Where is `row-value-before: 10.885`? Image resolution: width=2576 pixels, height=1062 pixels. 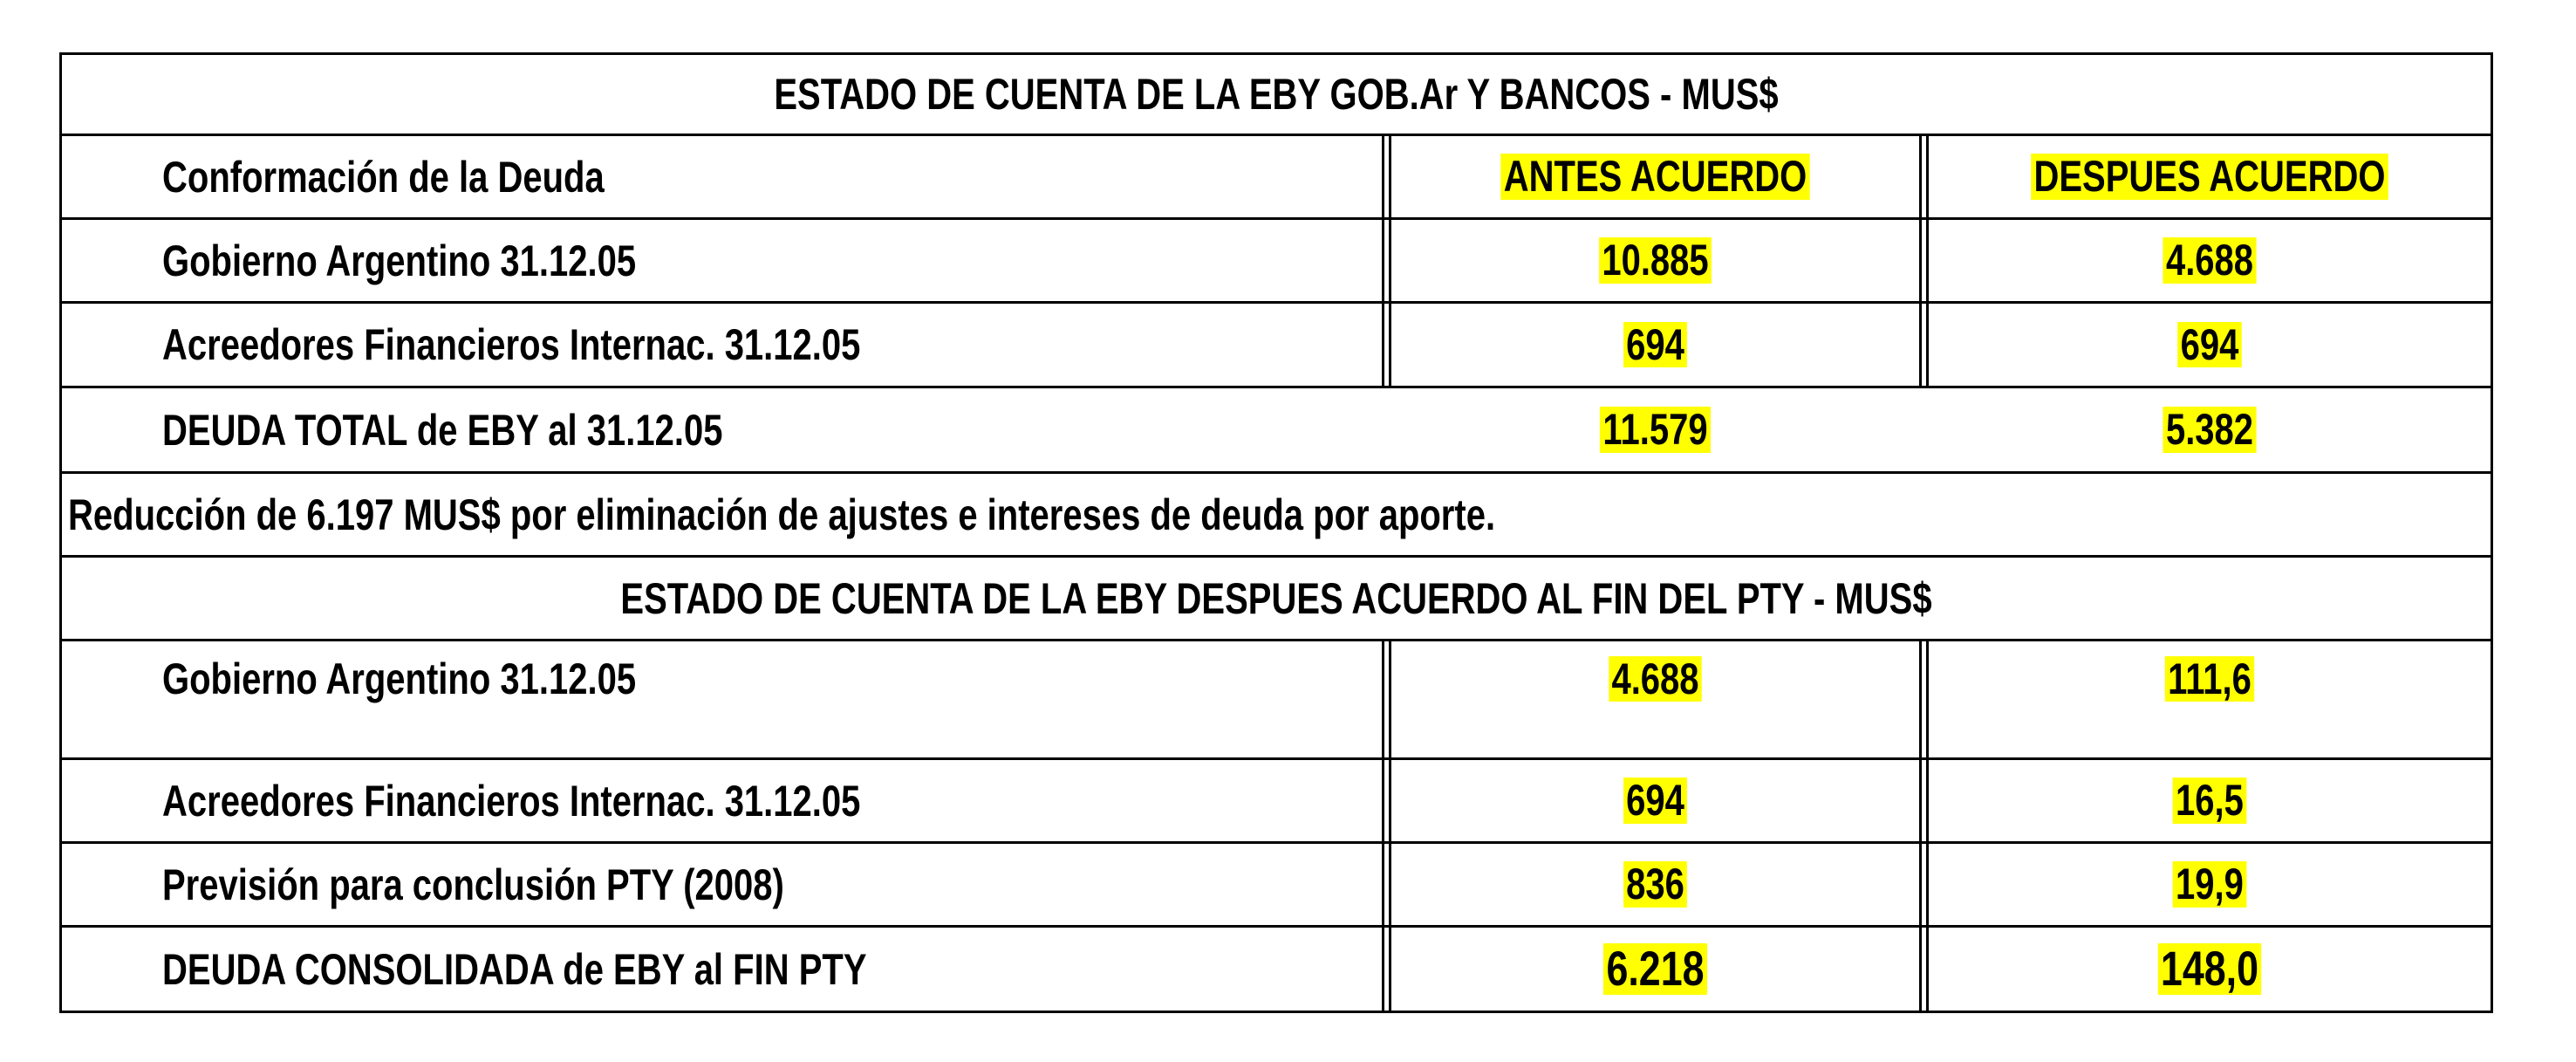
row-value-before: 10.885 is located at coordinates (1656, 261).